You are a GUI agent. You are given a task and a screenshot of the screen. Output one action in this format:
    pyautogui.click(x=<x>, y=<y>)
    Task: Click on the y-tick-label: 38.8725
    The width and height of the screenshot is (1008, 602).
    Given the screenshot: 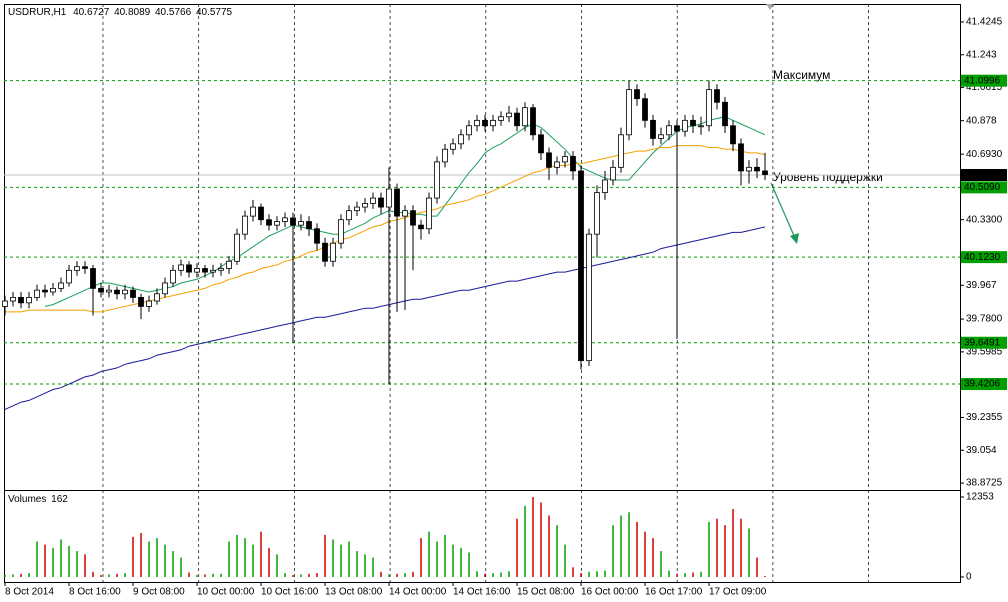 What is the action you would take?
    pyautogui.click(x=984, y=483)
    